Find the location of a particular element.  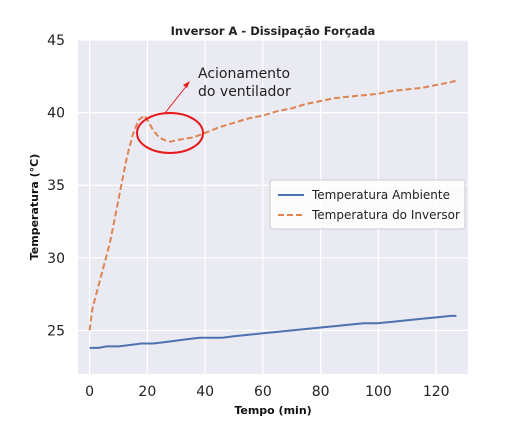

x-tick-label: 20 is located at coordinates (147, 392).